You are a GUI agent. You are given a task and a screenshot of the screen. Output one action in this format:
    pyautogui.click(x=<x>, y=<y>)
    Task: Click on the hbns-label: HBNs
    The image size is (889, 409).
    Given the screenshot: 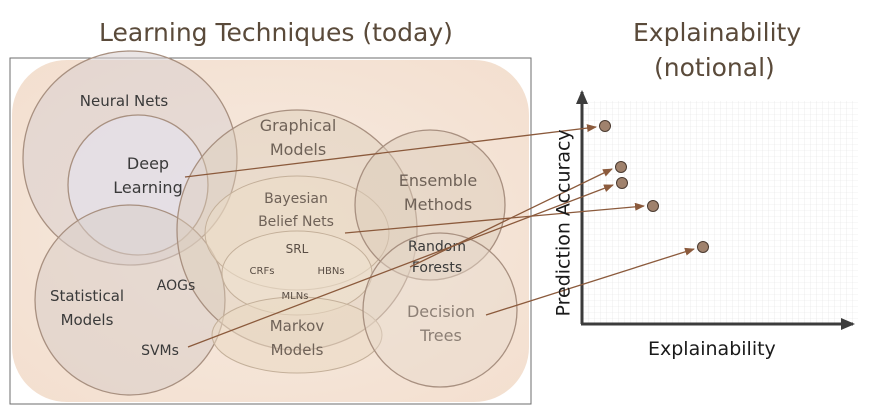 What is the action you would take?
    pyautogui.click(x=330, y=271)
    